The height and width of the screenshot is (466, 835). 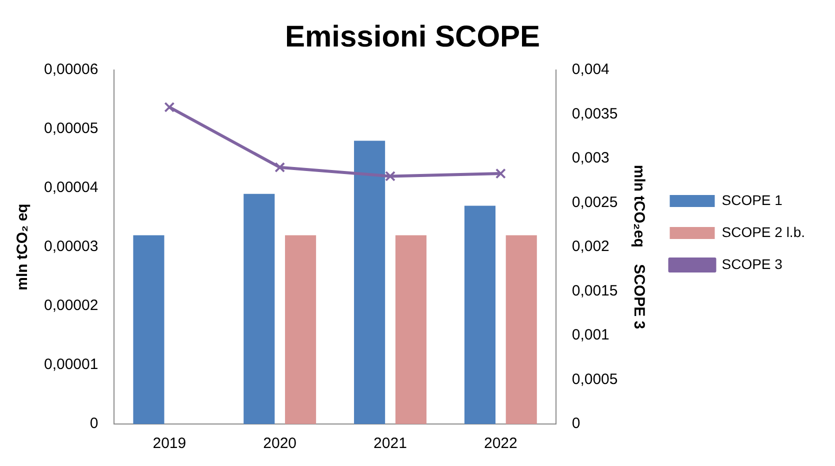 What do you see at coordinates (94, 423) in the screenshot?
I see `y-tick-label: 0` at bounding box center [94, 423].